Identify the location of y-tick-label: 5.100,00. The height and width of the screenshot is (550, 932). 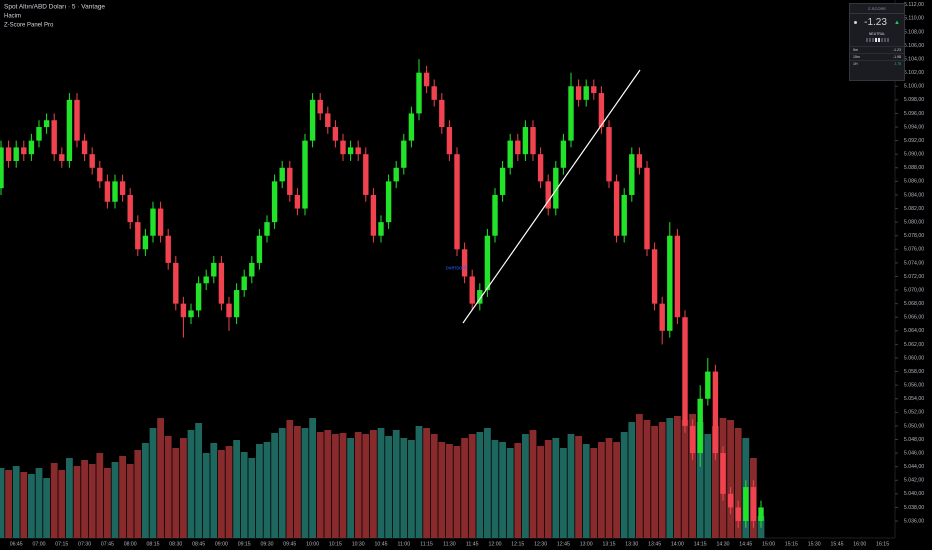
(914, 87).